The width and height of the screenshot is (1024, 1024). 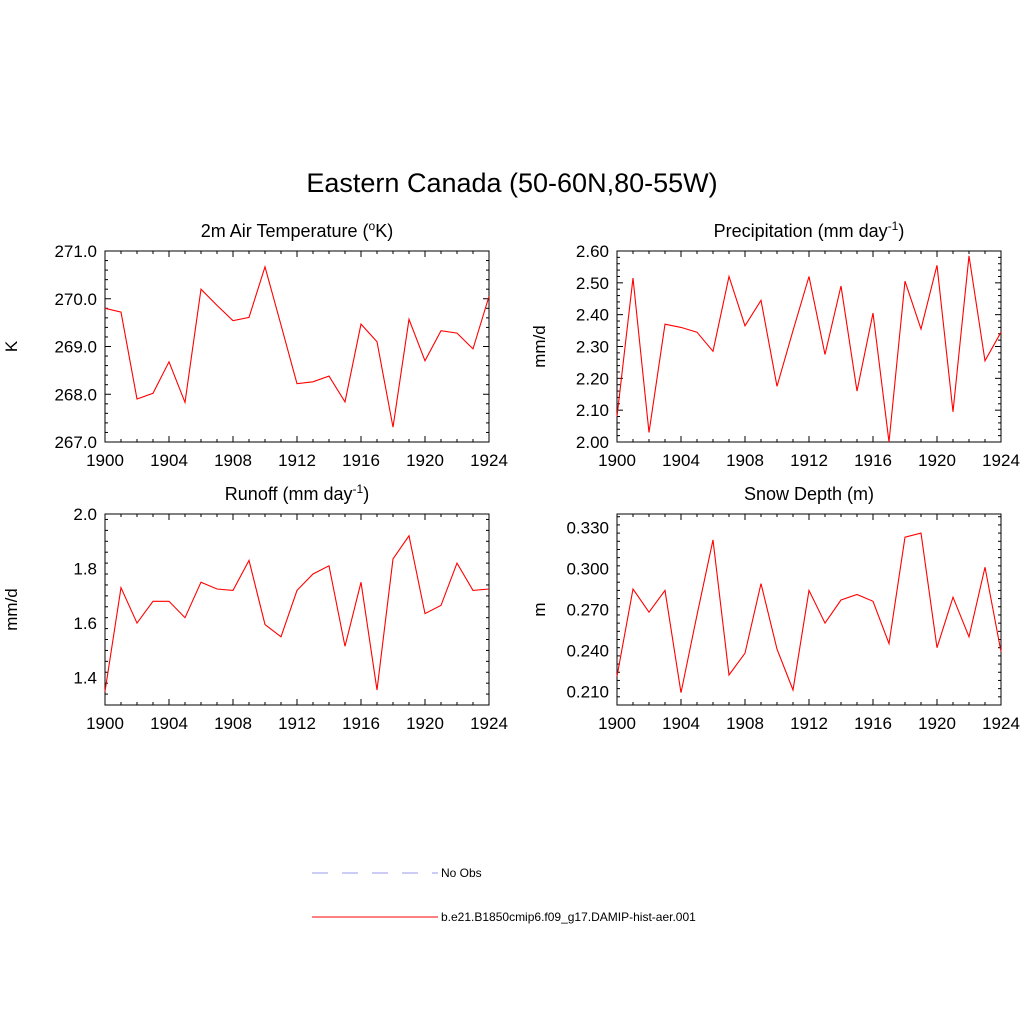 I want to click on y-tick-label: 1.4, so click(x=85, y=678).